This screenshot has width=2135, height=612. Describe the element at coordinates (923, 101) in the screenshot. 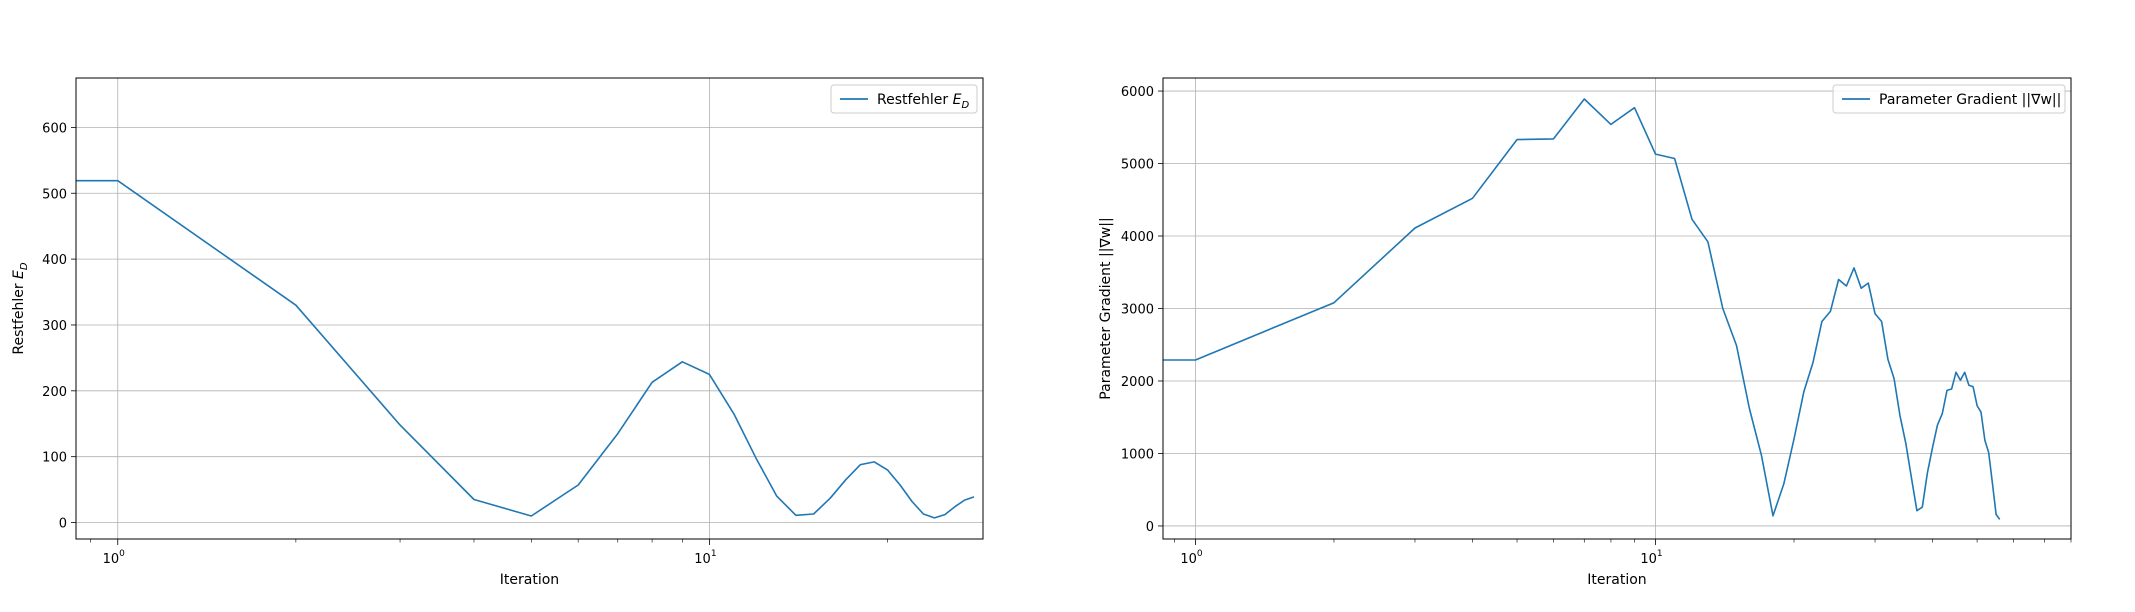

I see `legend-label: Restfehler ED` at that location.